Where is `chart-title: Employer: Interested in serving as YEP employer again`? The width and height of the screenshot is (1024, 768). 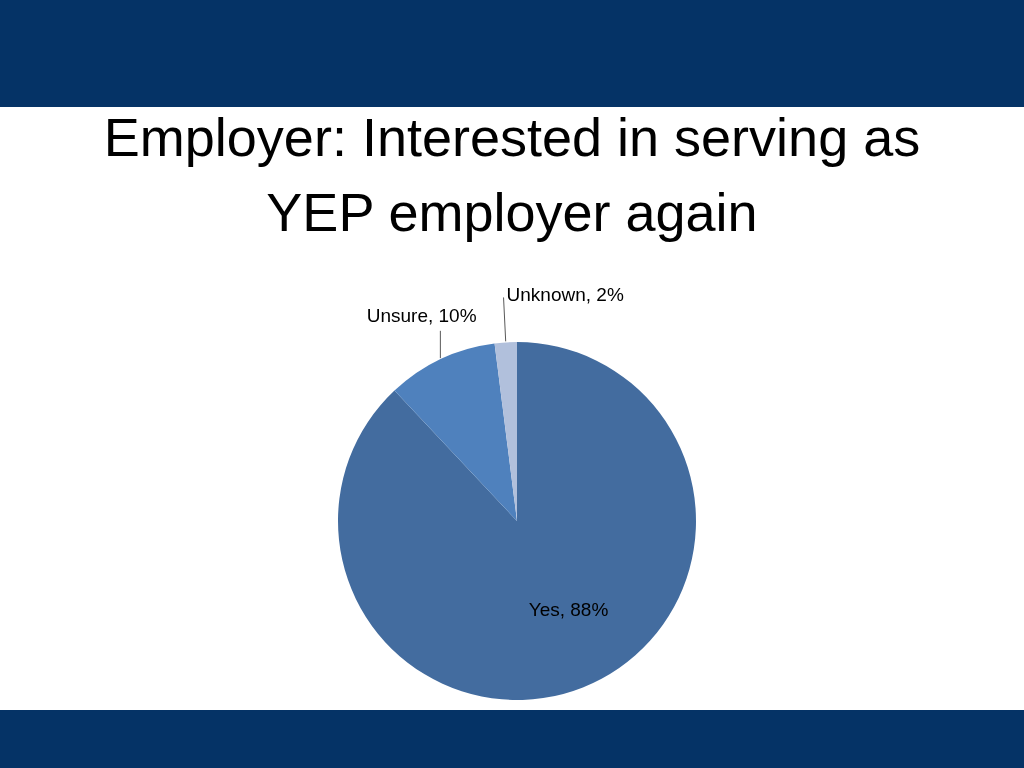 chart-title: Employer: Interested in serving as YEP employer again is located at coordinates (512, 174).